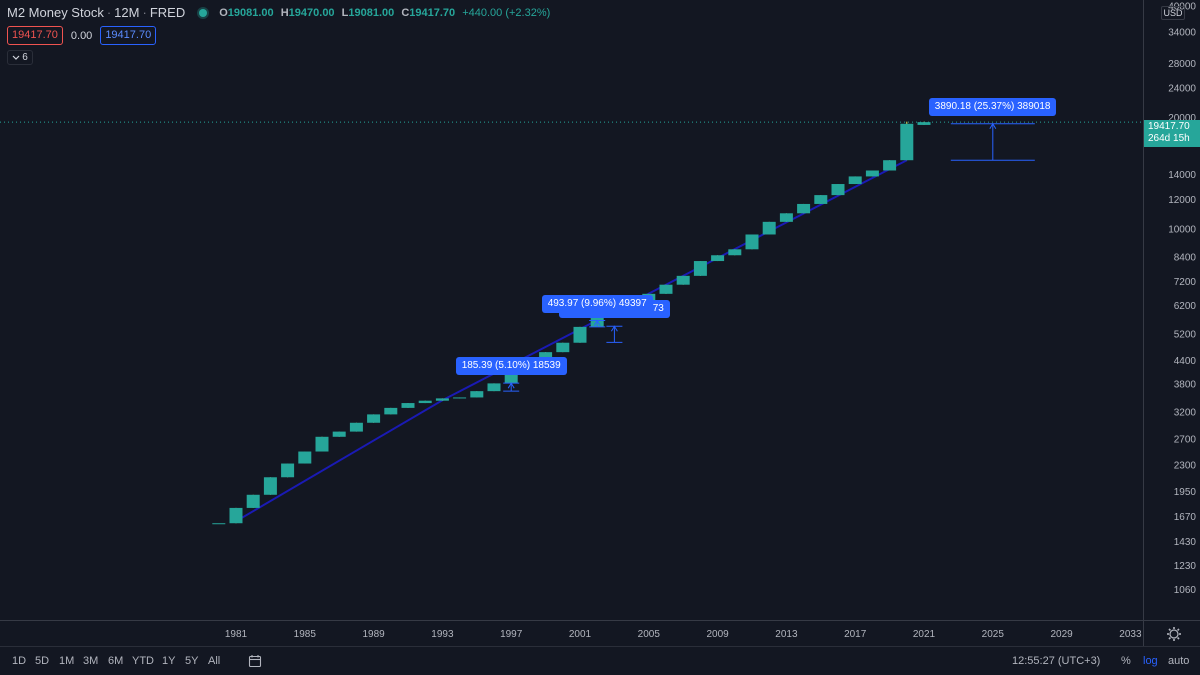 This screenshot has width=1200, height=675. Describe the element at coordinates (1182, 89) in the screenshot. I see `price-tick-label: 24000` at that location.